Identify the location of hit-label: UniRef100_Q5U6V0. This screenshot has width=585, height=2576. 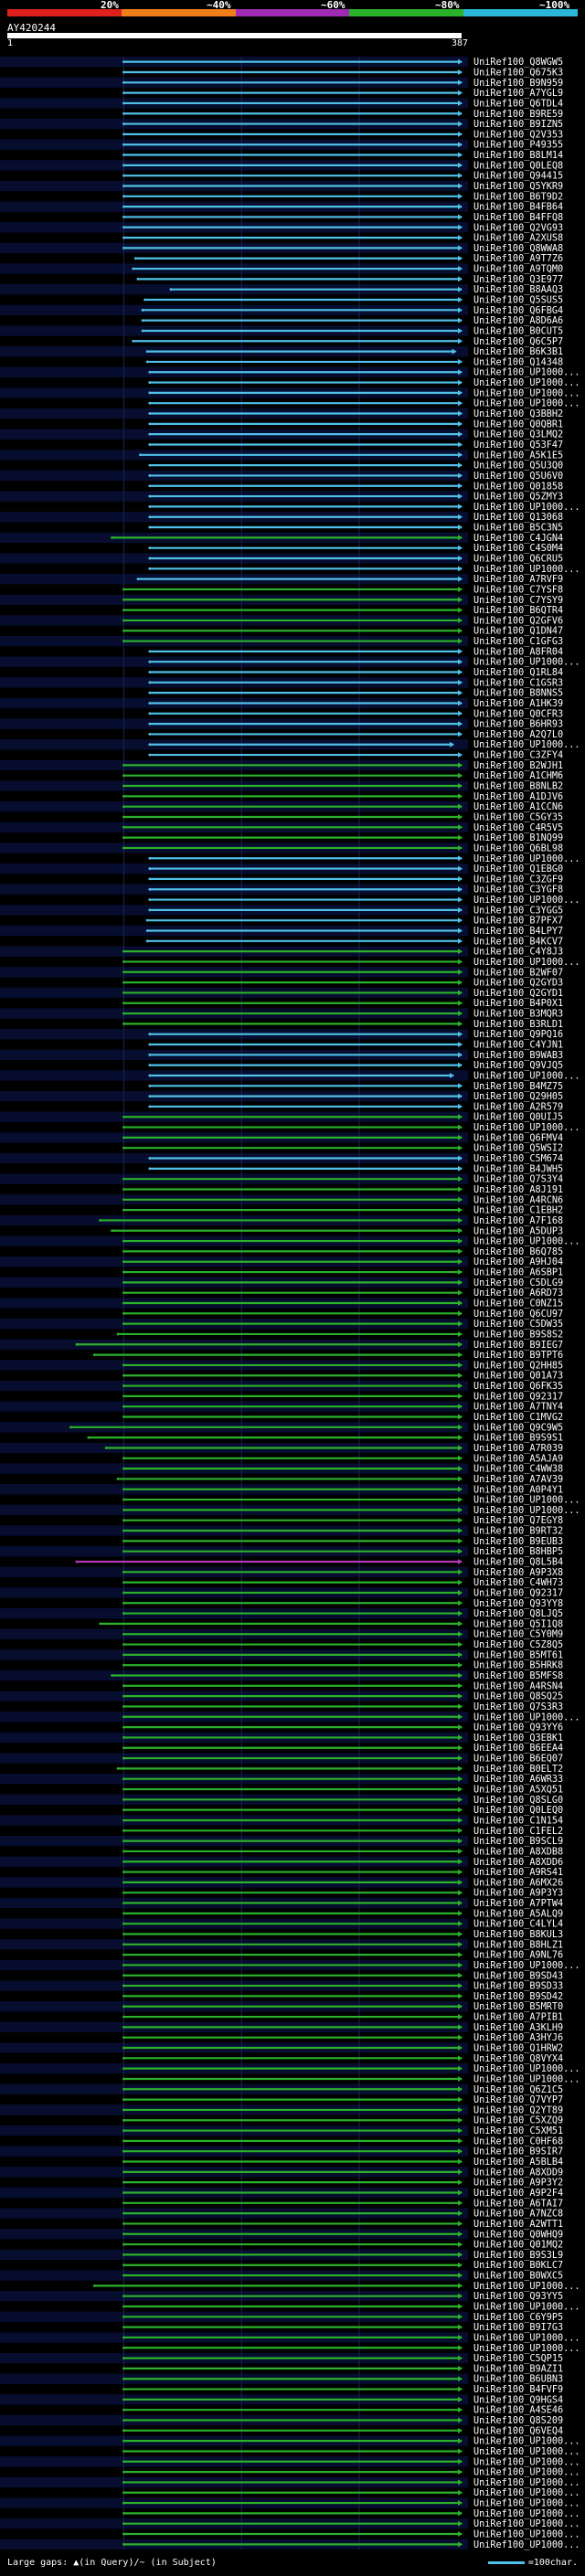
(518, 477).